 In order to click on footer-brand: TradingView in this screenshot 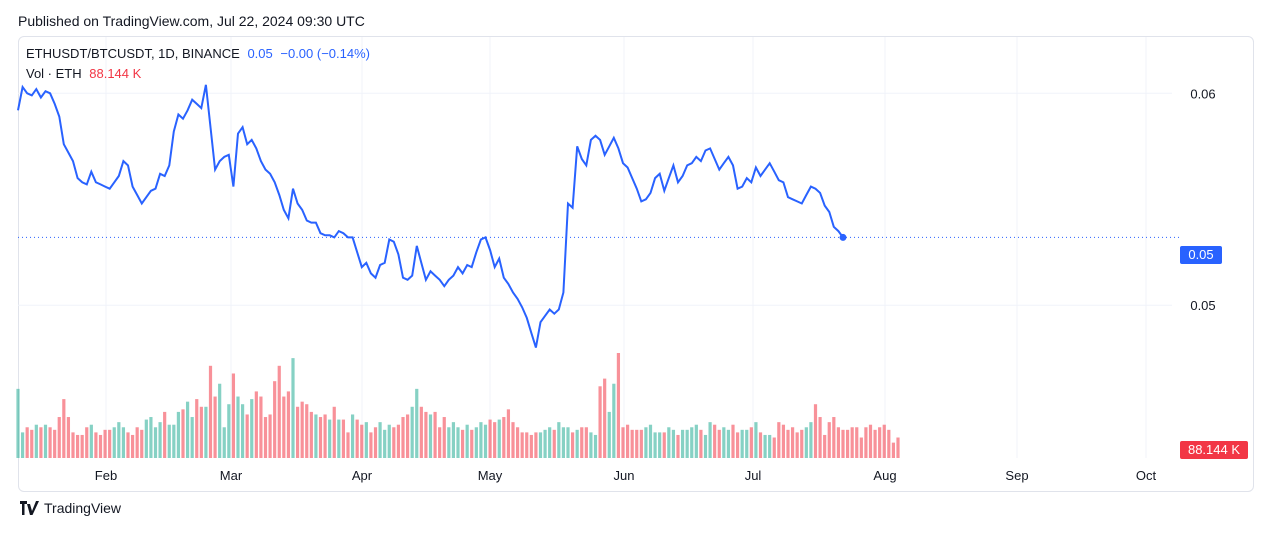, I will do `click(69, 508)`.